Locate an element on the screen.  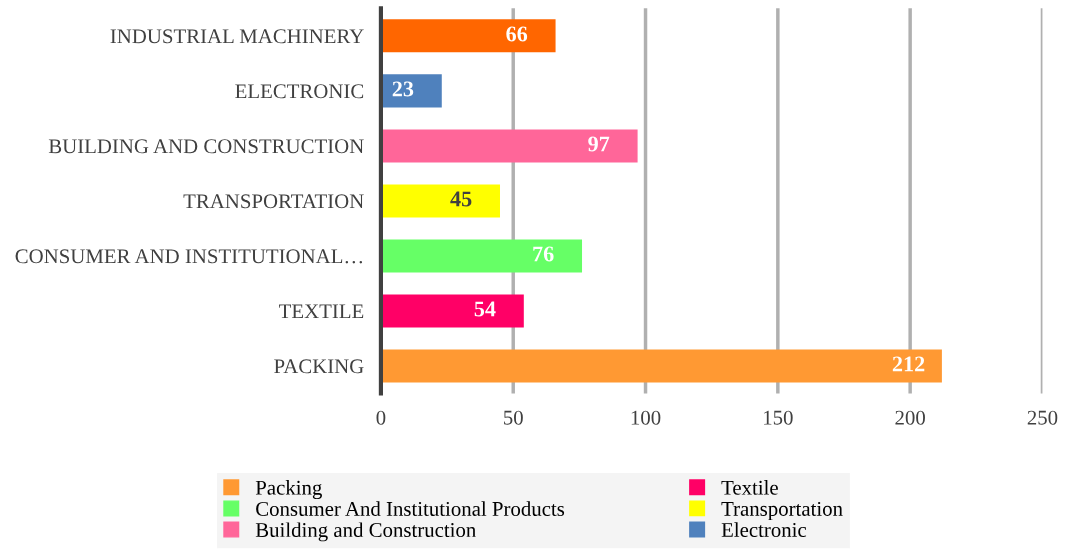
x-tick-label: 250 is located at coordinates (1042, 417).